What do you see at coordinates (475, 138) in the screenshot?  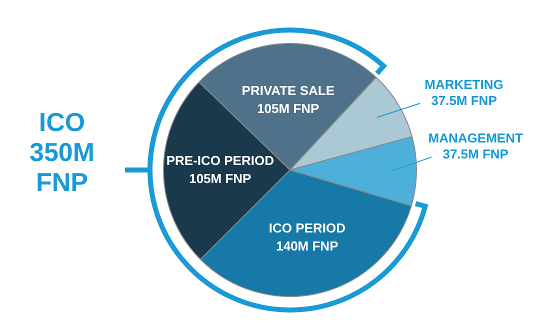 I see `slice-label: MANAGEMENT` at bounding box center [475, 138].